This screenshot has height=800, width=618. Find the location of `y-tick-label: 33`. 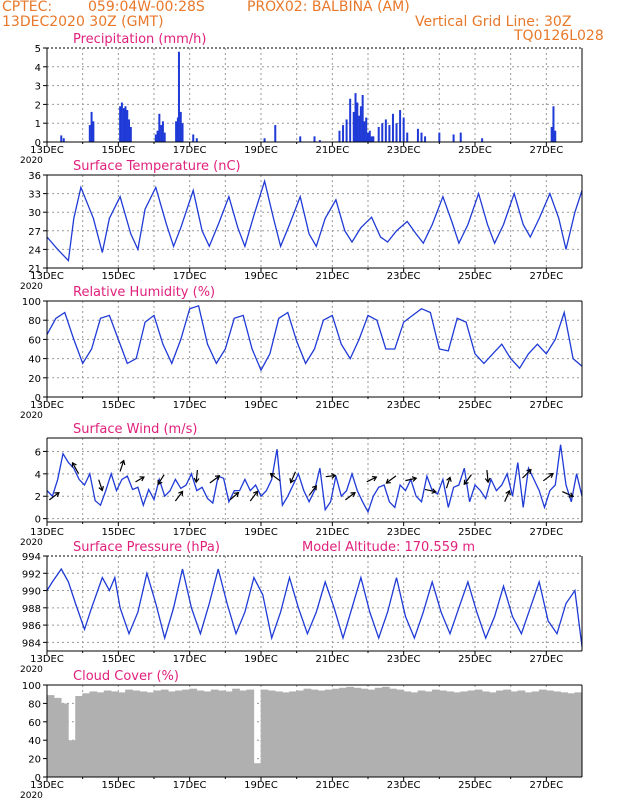

y-tick-label: 33 is located at coordinates (34, 195).